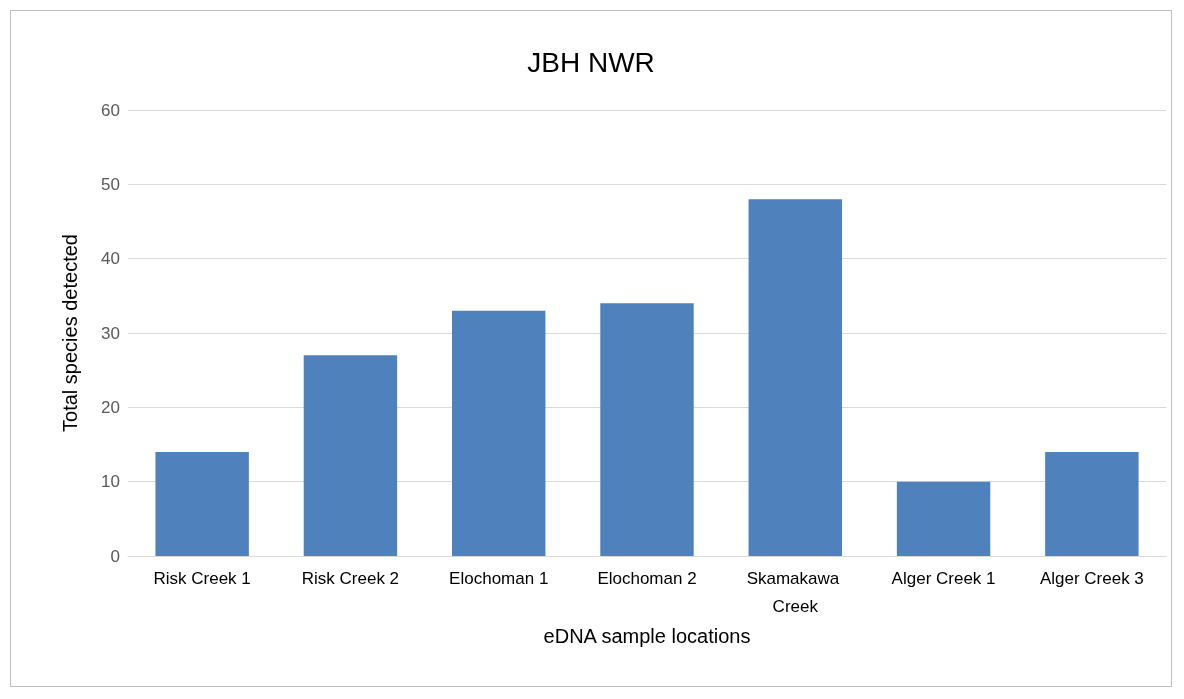 The width and height of the screenshot is (1184, 699). I want to click on y-tick-label: 30, so click(110, 333).